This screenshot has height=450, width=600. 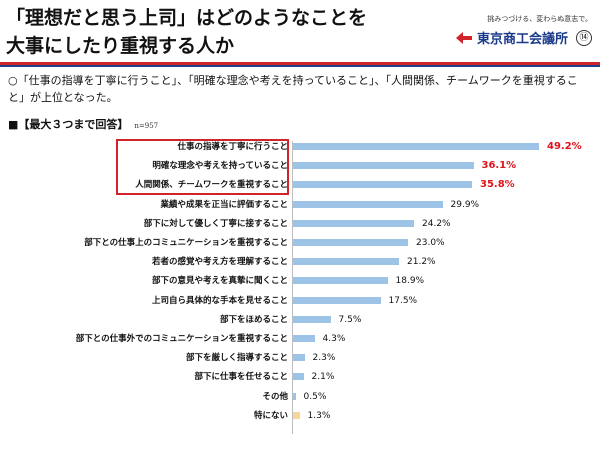 I want to click on tokyo-chamber-logo-icon, so click(x=463, y=37).